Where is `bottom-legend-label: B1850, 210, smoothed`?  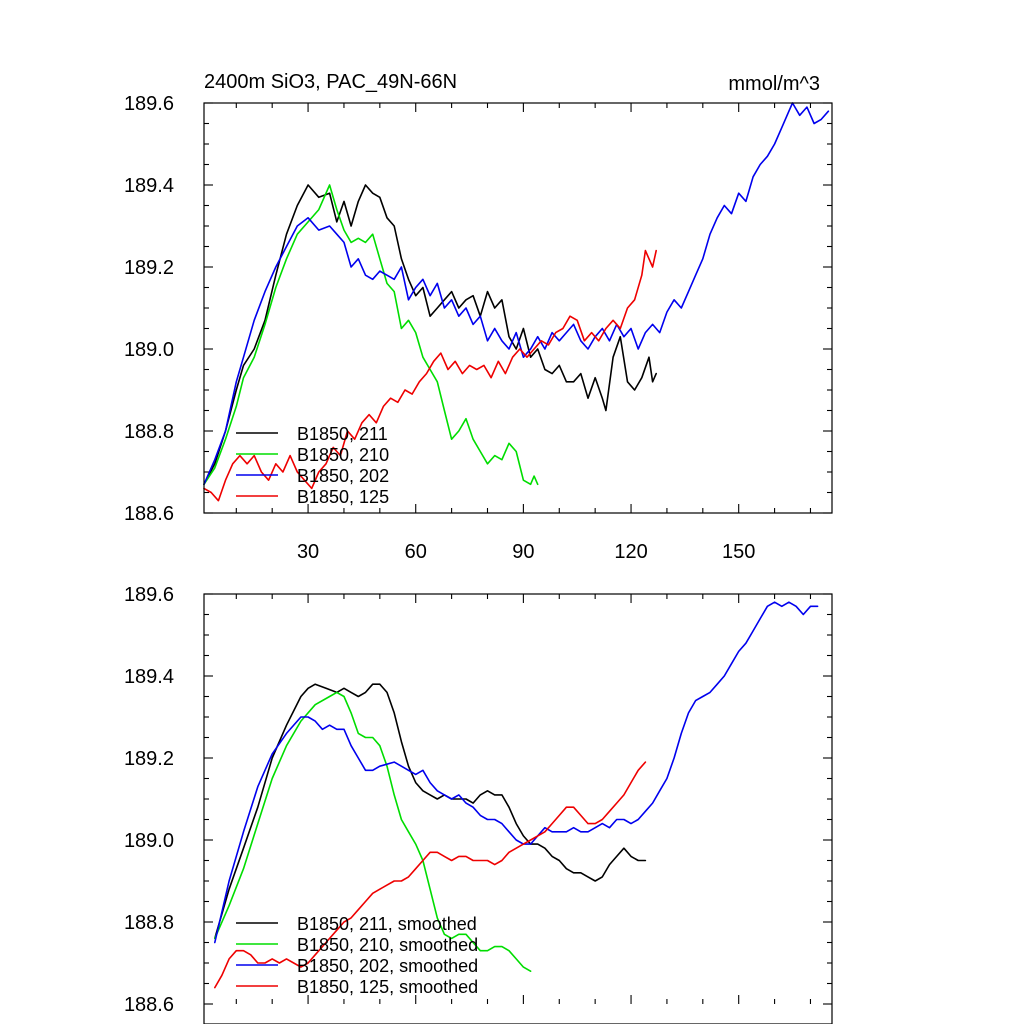
bottom-legend-label: B1850, 210, smoothed is located at coordinates (387, 945).